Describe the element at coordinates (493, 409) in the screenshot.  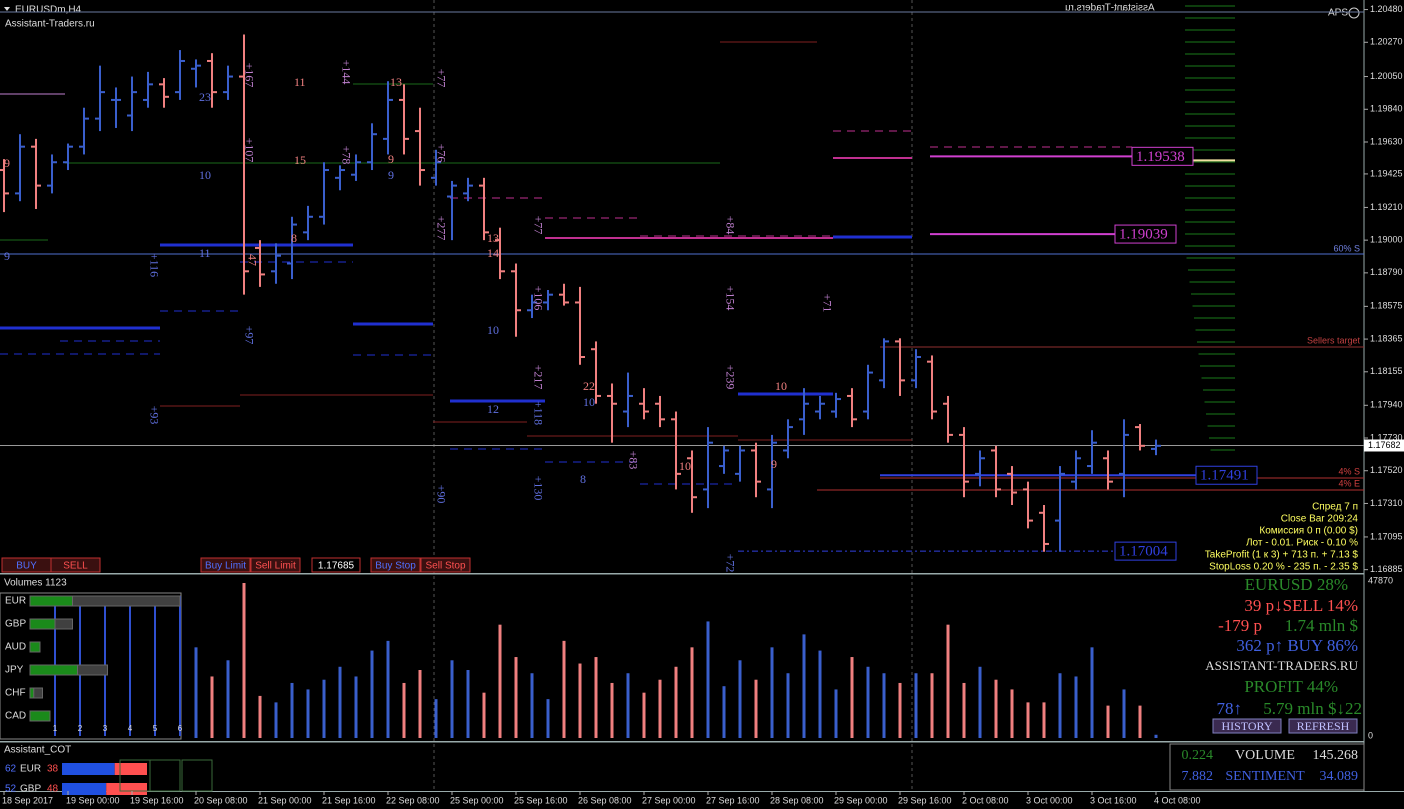
I see `annotation: 12` at that location.